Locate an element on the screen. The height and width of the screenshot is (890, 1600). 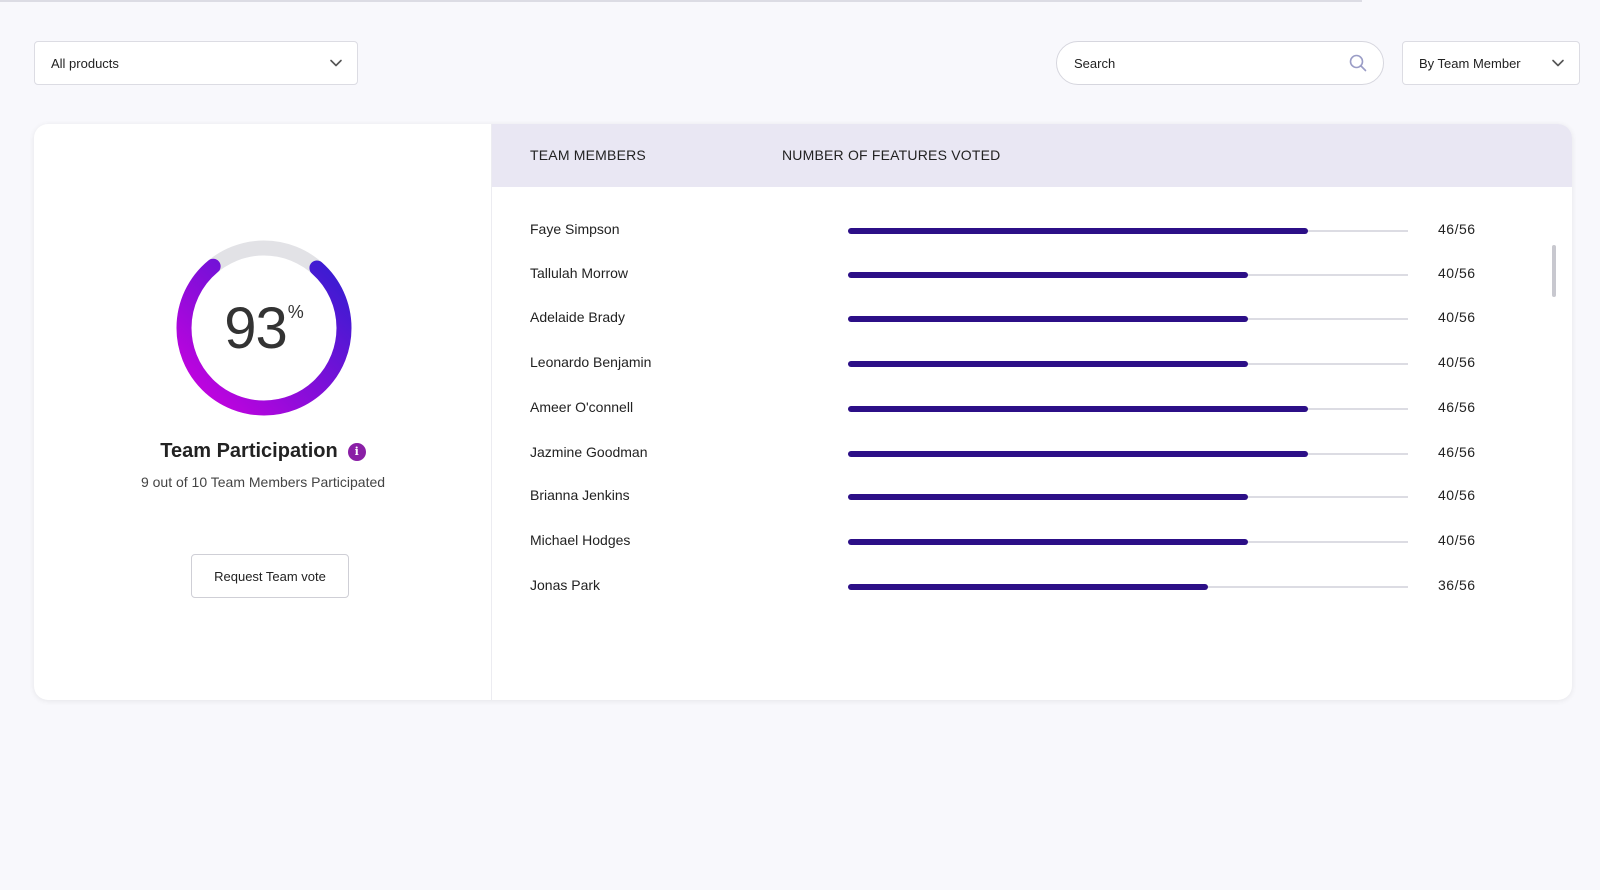
table-row: Jazmine Goodman 46/56 is located at coordinates (1032, 454).